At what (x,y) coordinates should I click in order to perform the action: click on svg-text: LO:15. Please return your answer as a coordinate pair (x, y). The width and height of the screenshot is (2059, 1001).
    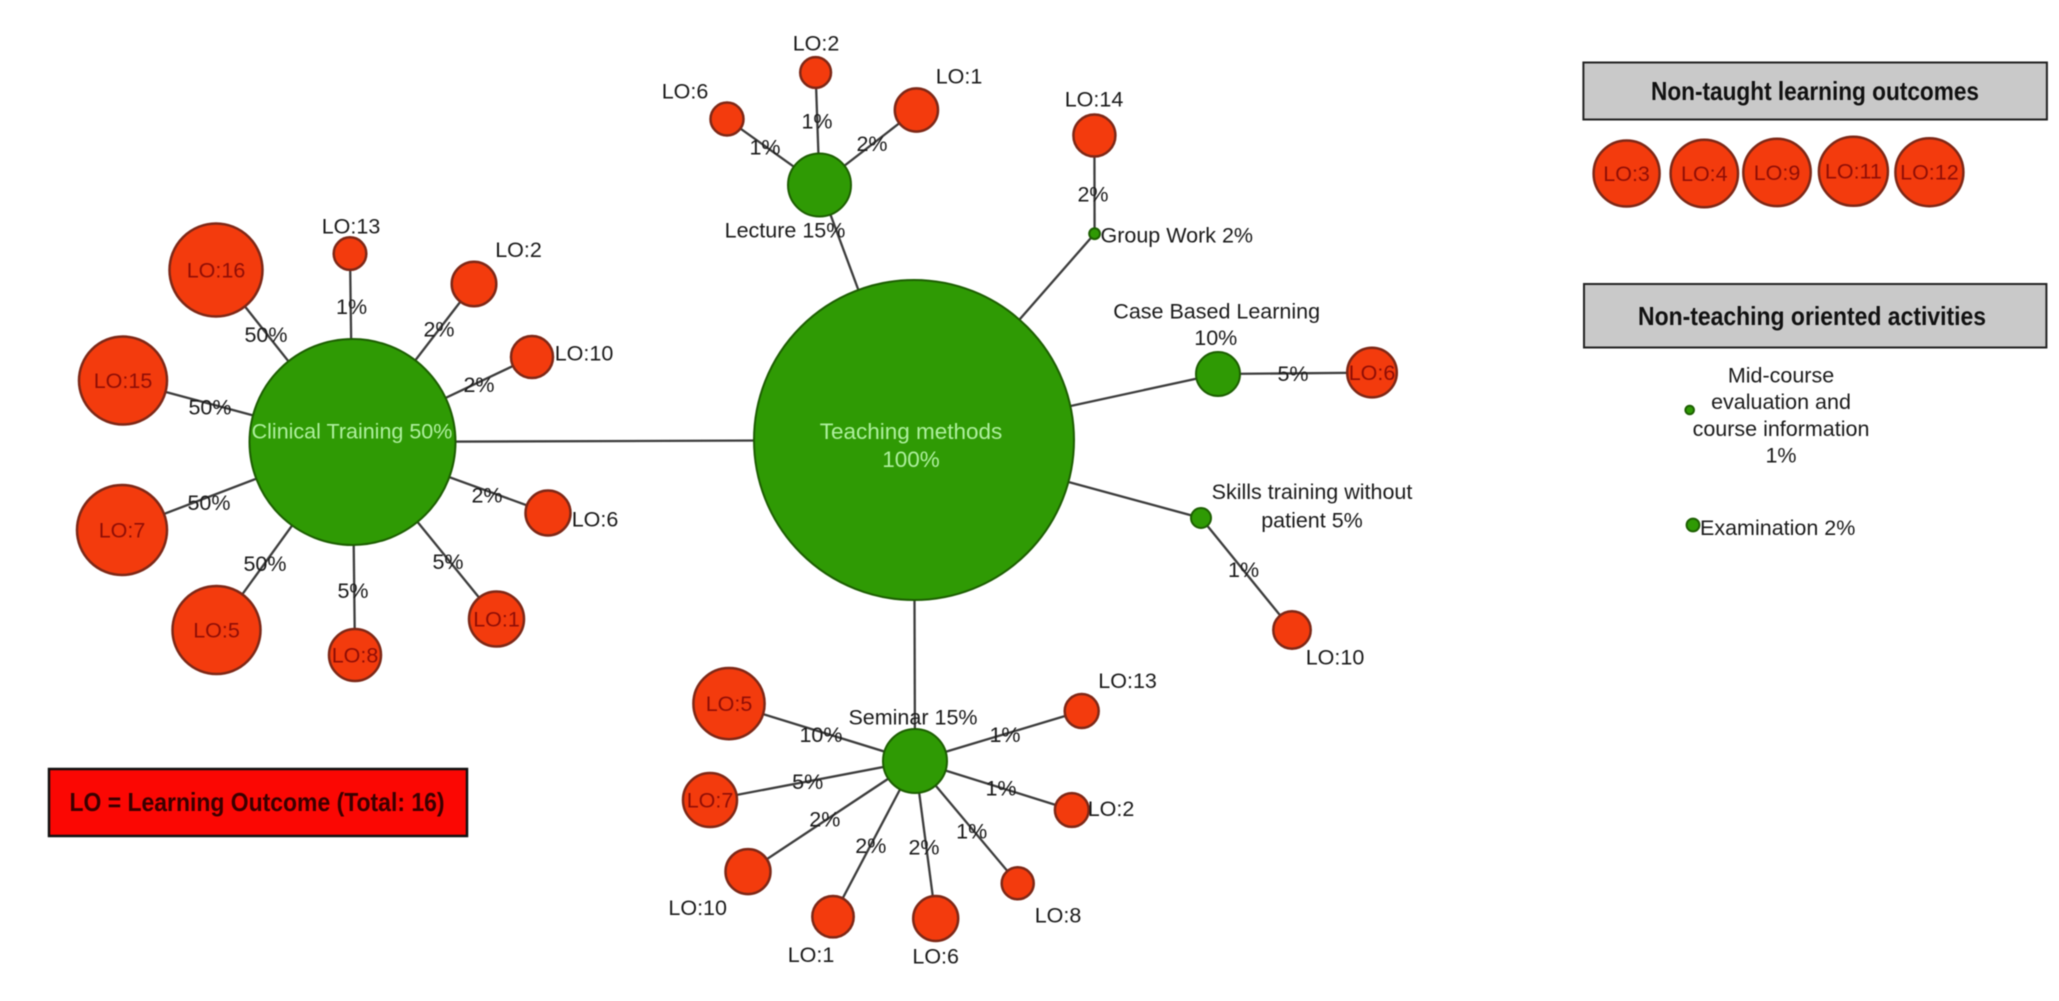
    Looking at the image, I should click on (123, 381).